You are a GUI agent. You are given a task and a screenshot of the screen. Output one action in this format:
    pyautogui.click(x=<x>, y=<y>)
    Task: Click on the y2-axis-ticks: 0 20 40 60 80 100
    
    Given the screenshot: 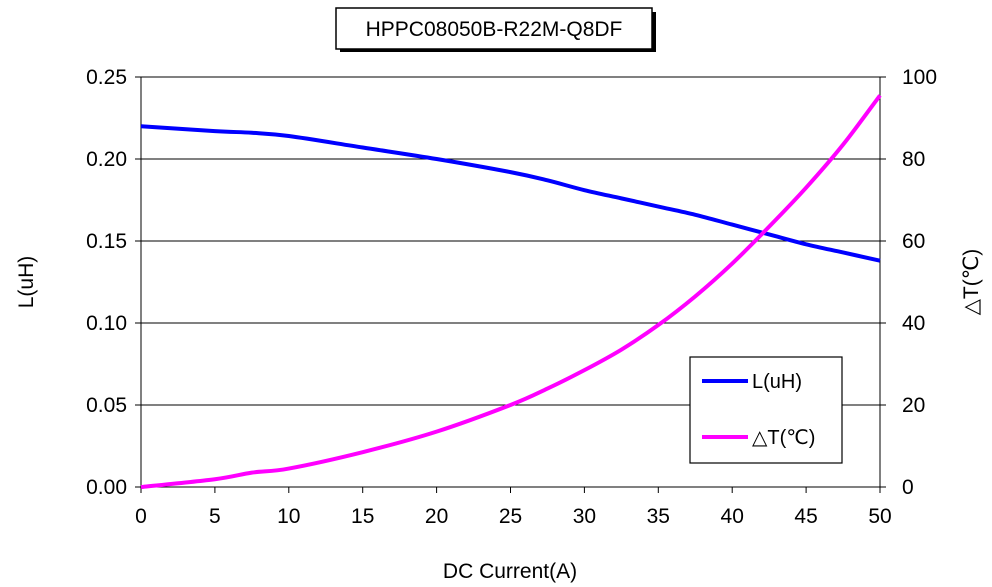 What is the action you would take?
    pyautogui.click(x=908, y=282)
    